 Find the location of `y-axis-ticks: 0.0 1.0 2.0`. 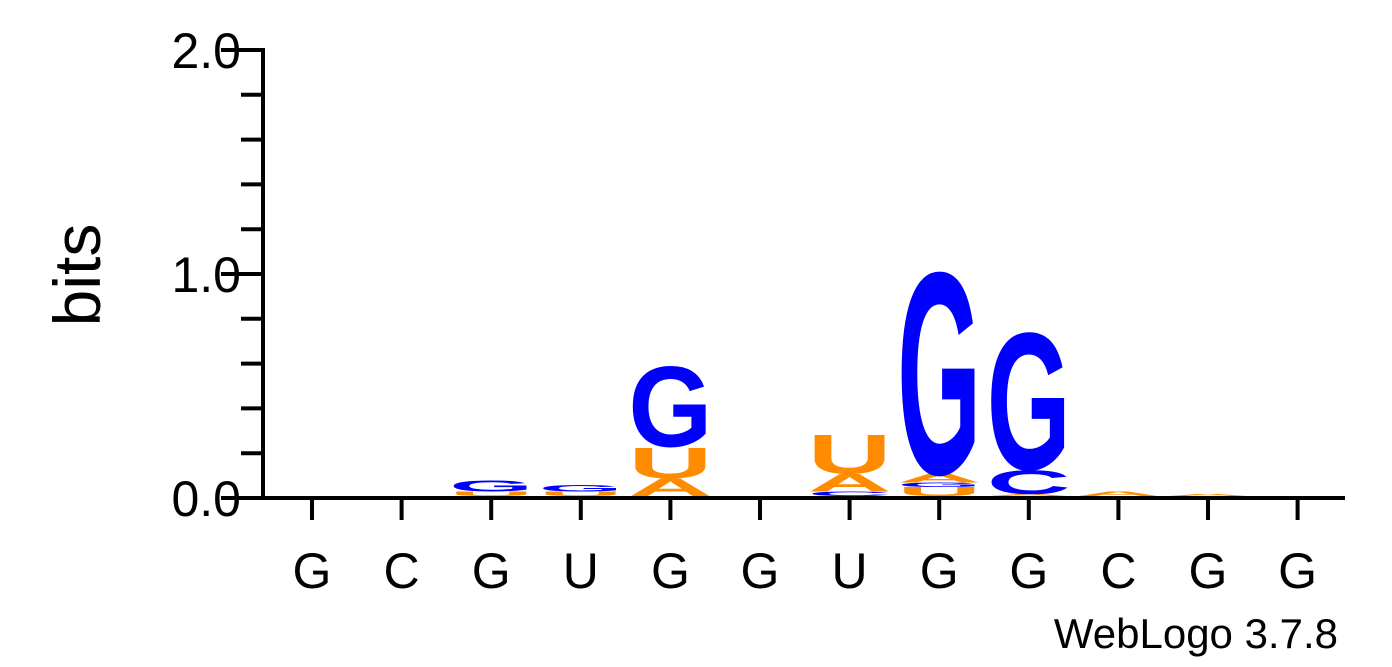

y-axis-ticks: 0.0 1.0 2.0 is located at coordinates (217, 275).